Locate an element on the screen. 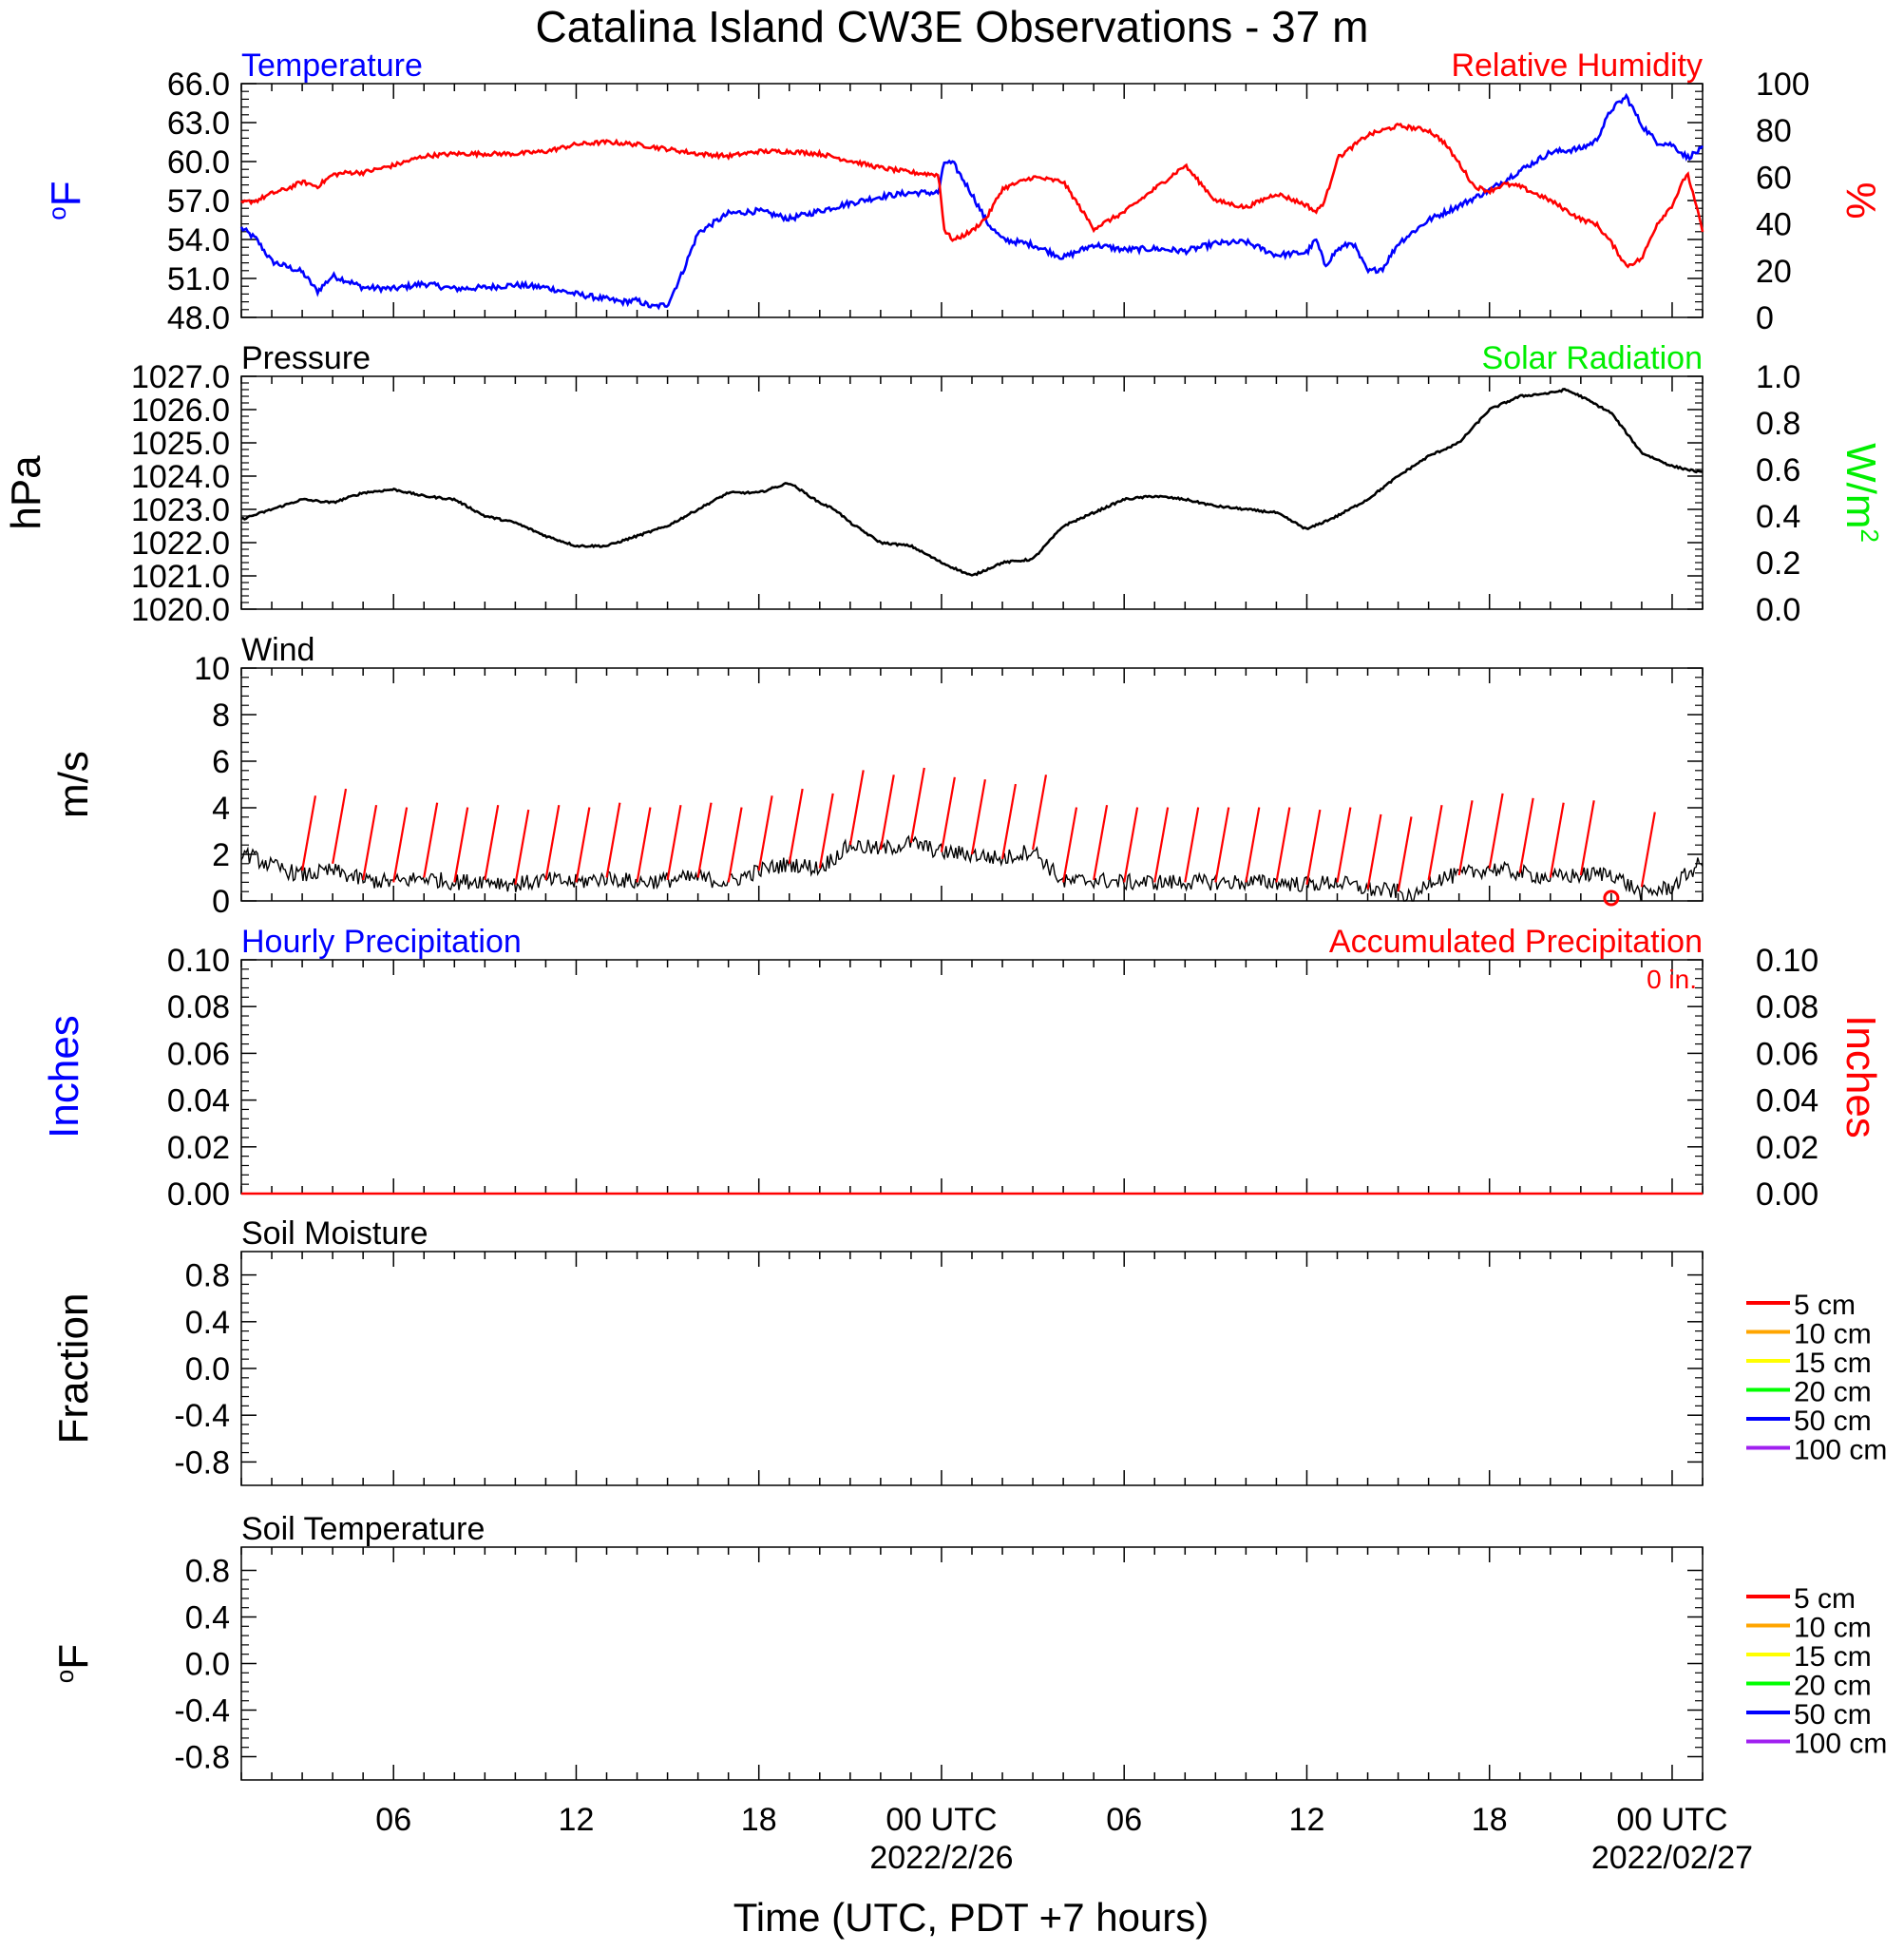 The height and width of the screenshot is (1951, 1904). soil_moisture-ytick-label: 0.8 is located at coordinates (207, 1276).